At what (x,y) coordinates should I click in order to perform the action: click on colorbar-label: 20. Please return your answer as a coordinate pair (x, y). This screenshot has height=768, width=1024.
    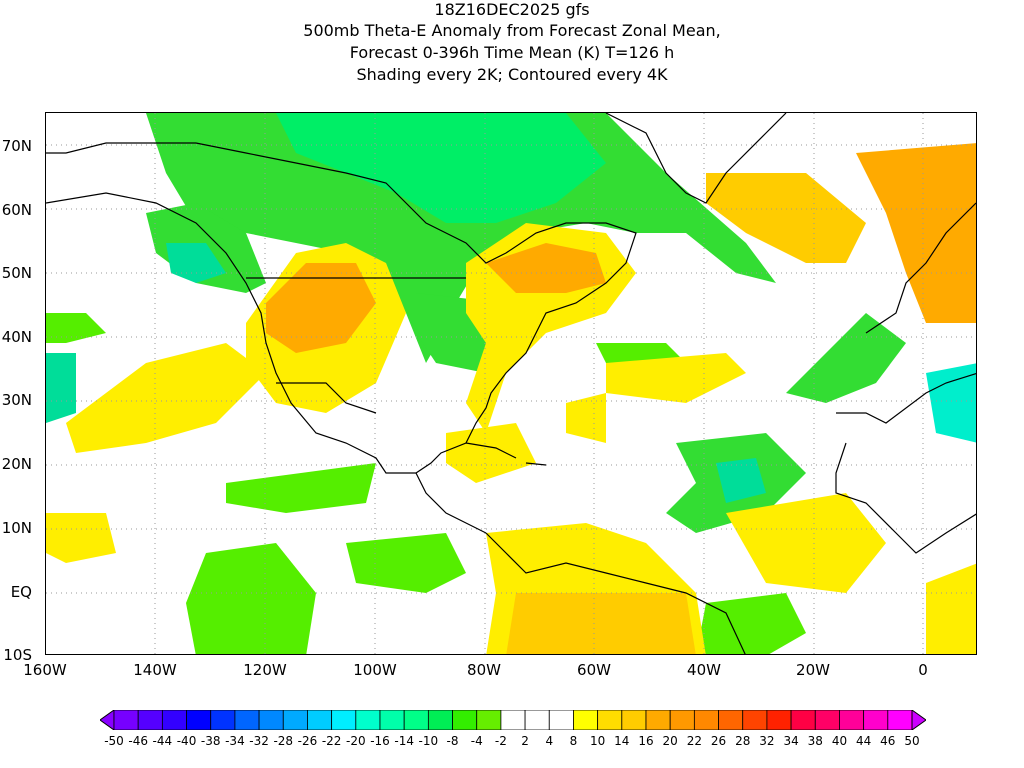
    Looking at the image, I should click on (670, 741).